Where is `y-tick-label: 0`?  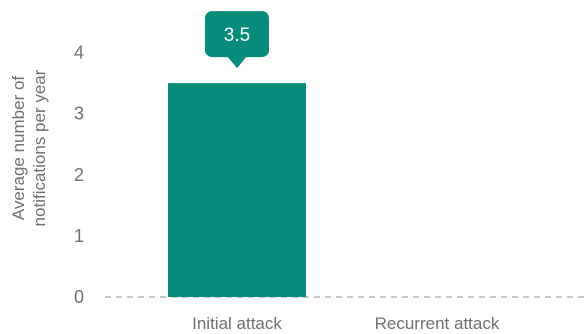
y-tick-label: 0 is located at coordinates (79, 297).